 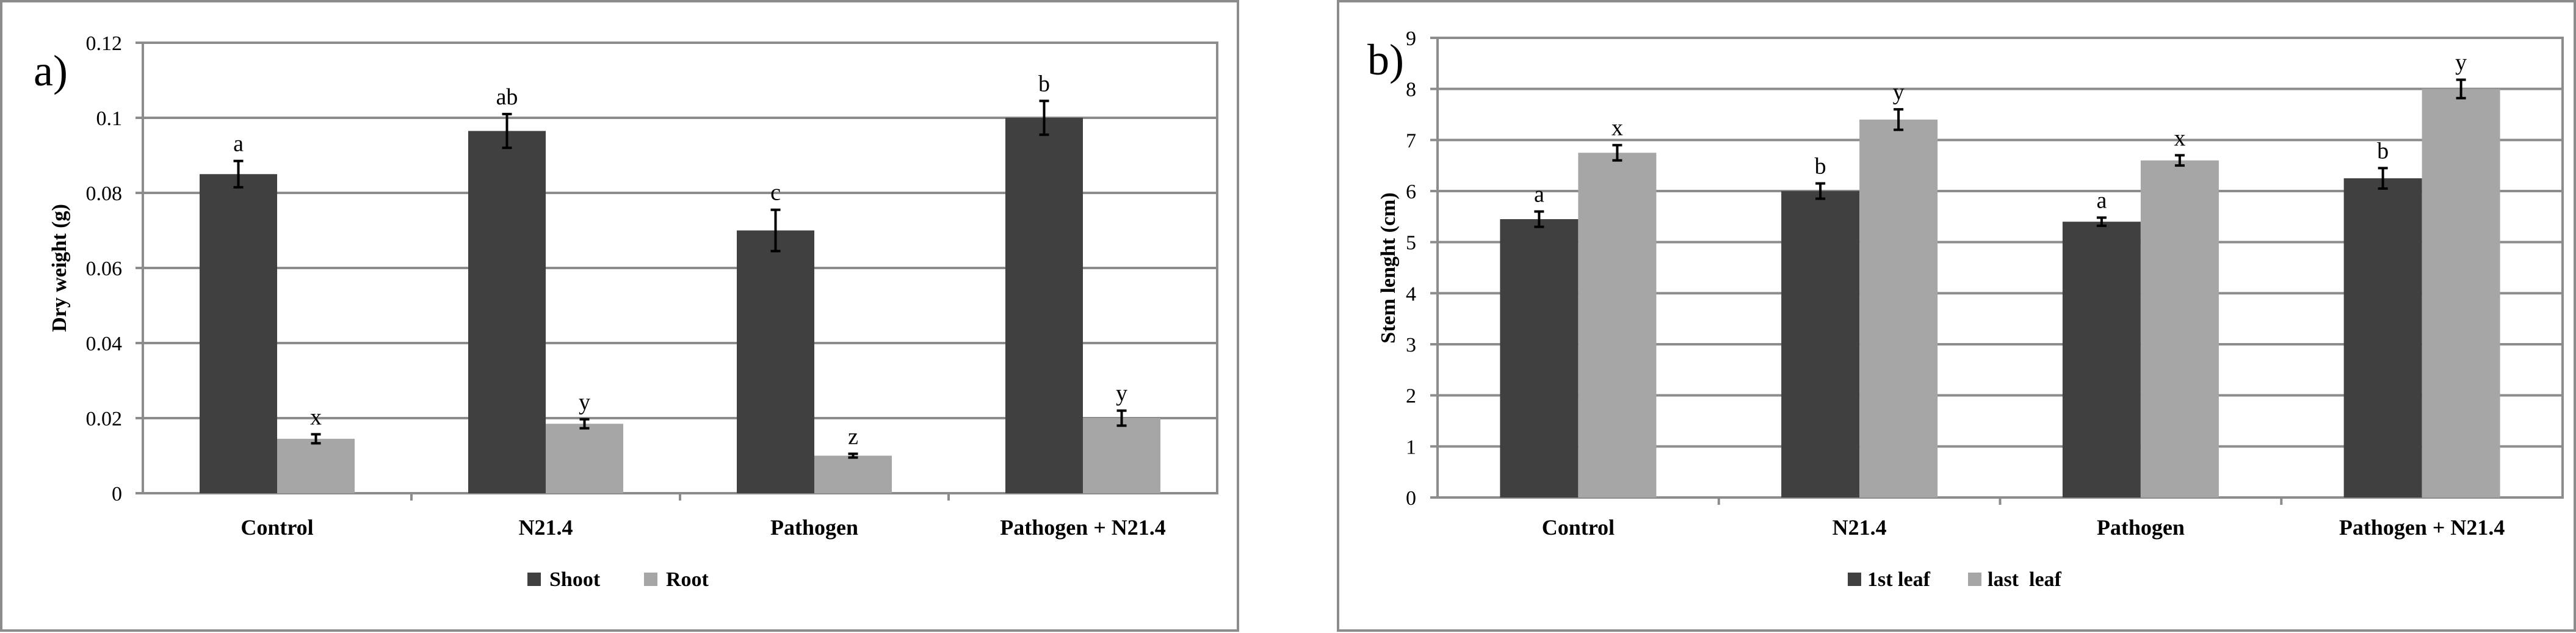 I want to click on legend-swatch-last-leaf, so click(x=1974, y=579).